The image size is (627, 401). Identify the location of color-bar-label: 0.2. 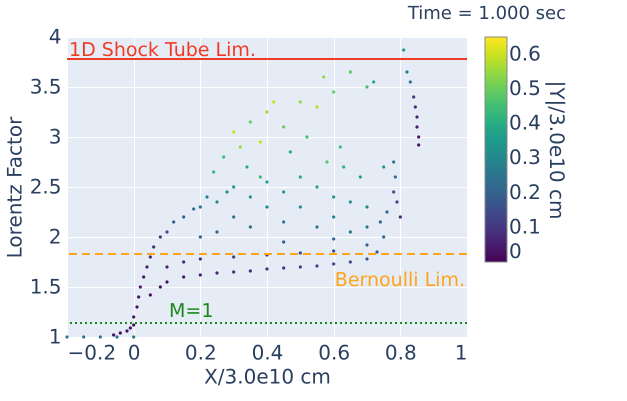
(525, 192).